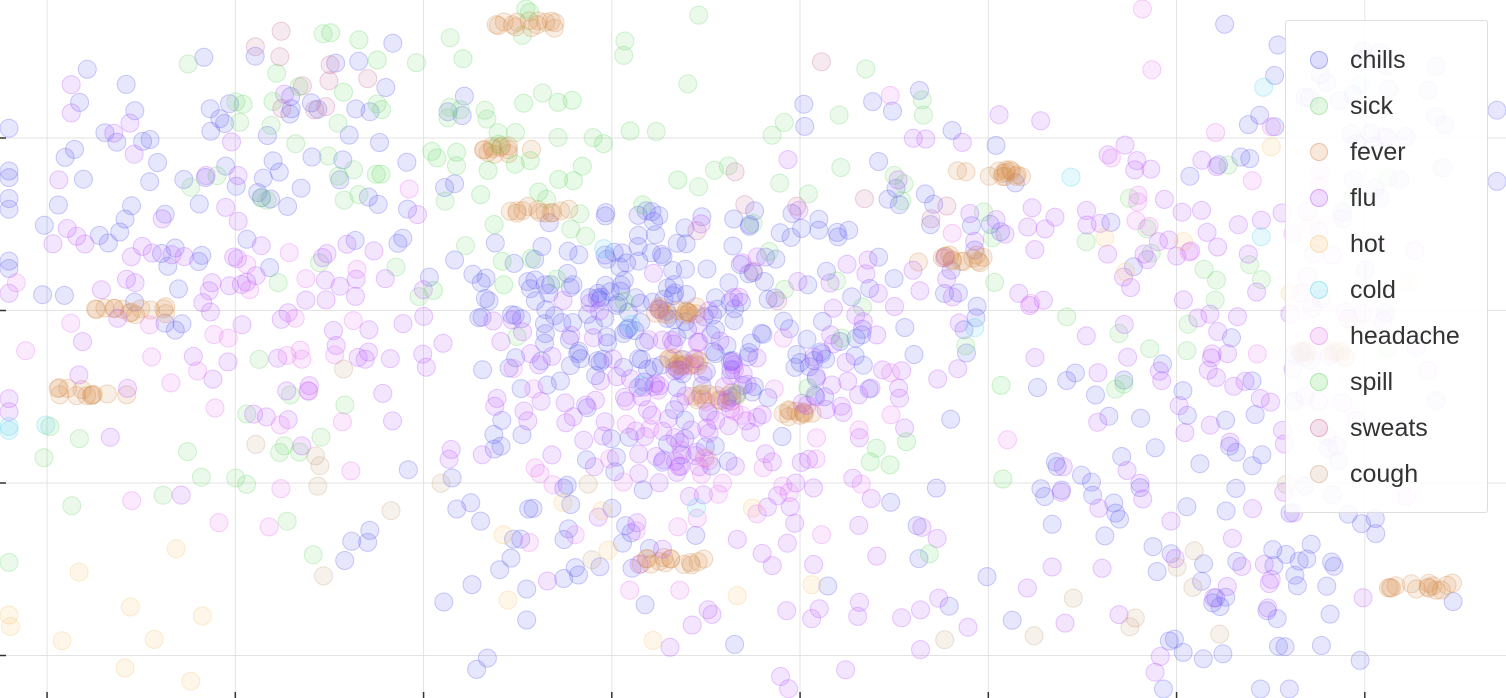 This screenshot has height=698, width=1506. I want to click on legend-item-sick: sick, so click(1386, 106).